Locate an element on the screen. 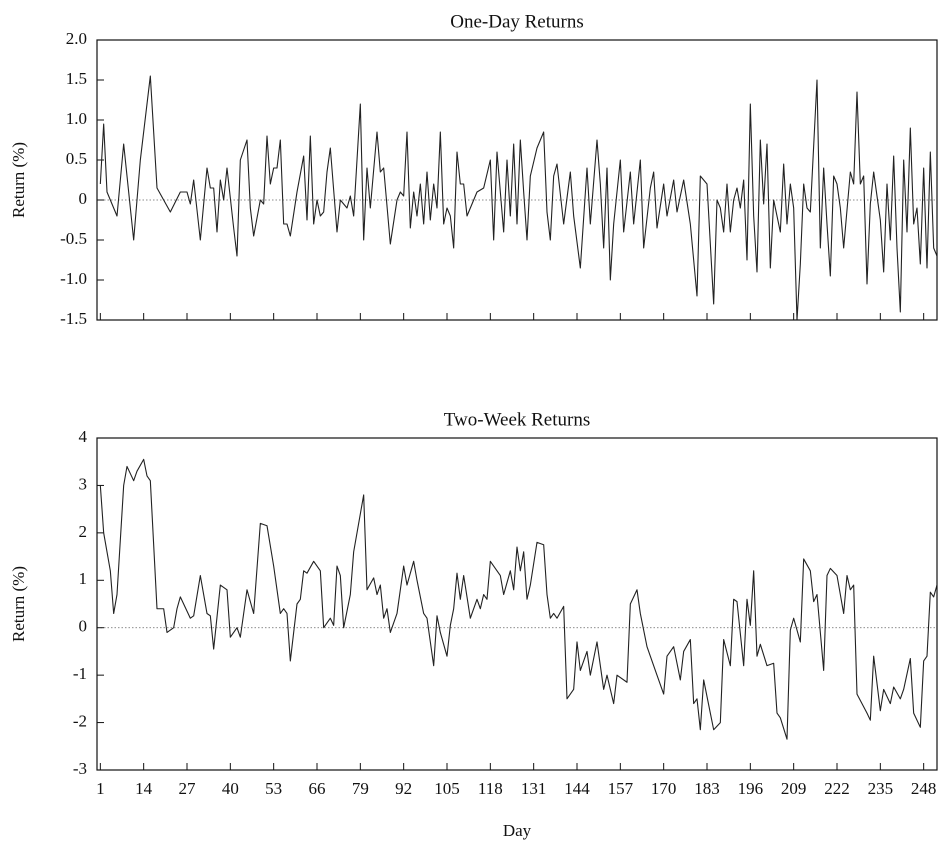  y-tick-label: -3 is located at coordinates (80, 768).